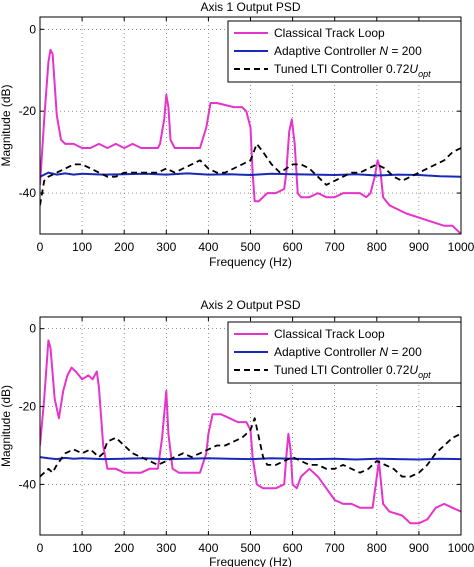 The height and width of the screenshot is (567, 474). I want to click on chart-title: Axis 2 Output PSD, so click(250, 305).